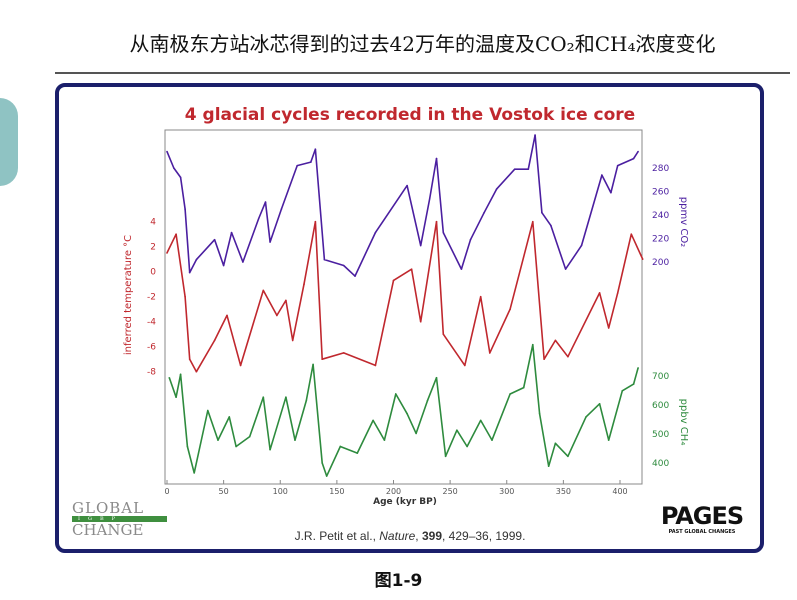  I want to click on x-tick-label: 300, so click(506, 491).